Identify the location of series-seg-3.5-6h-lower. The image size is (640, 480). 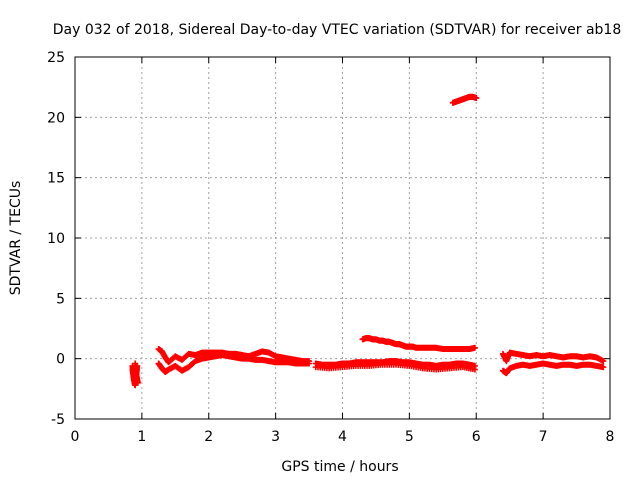
(395, 367).